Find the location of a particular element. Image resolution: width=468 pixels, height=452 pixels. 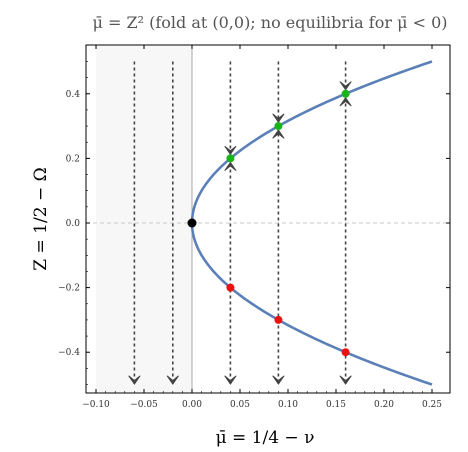

fold-point is located at coordinates (192, 223).